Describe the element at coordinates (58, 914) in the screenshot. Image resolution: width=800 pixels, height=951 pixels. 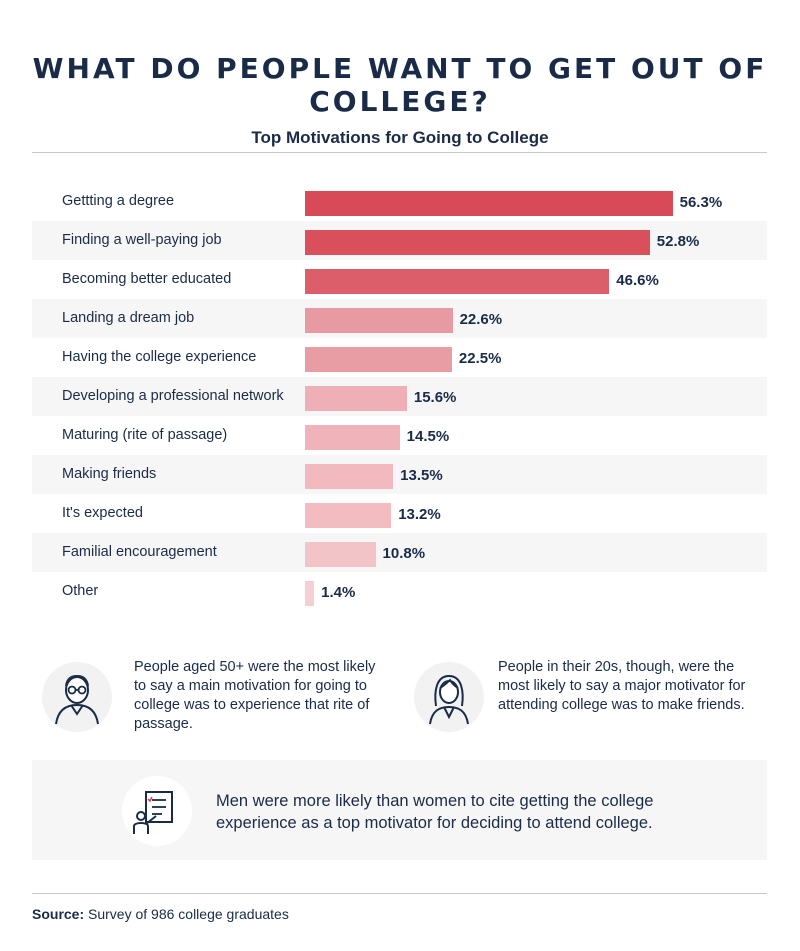
I see `source-label: Source:` at that location.